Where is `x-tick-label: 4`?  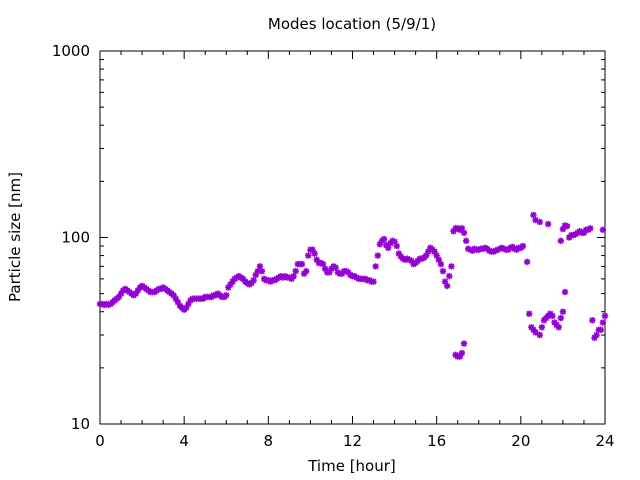 x-tick-label: 4 is located at coordinates (184, 441).